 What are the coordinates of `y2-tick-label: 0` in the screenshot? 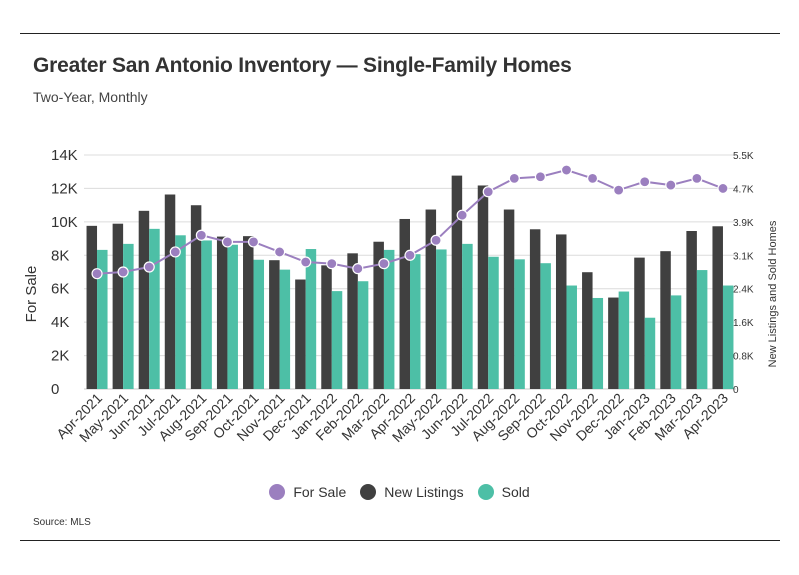 It's located at (736, 390).